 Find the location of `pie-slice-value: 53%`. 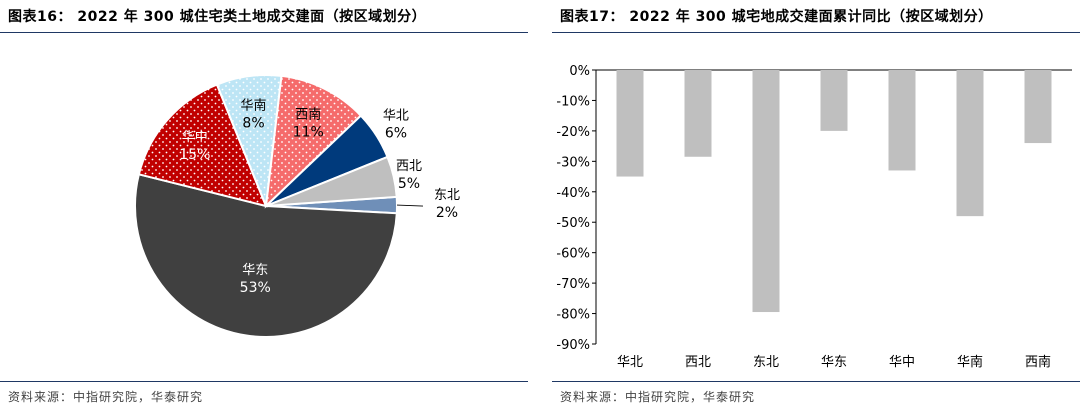

pie-slice-value: 53% is located at coordinates (255, 288).